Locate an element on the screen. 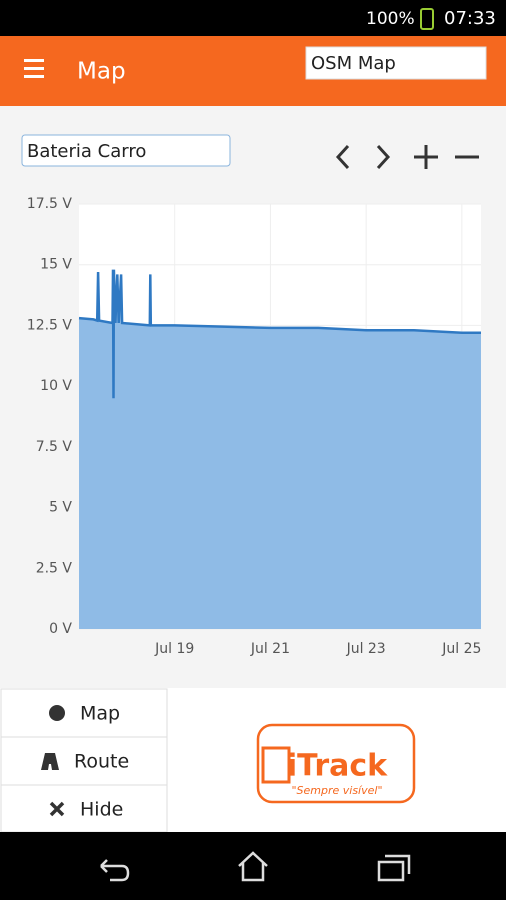 This screenshot has height=900, width=506. device-select is located at coordinates (126, 150).